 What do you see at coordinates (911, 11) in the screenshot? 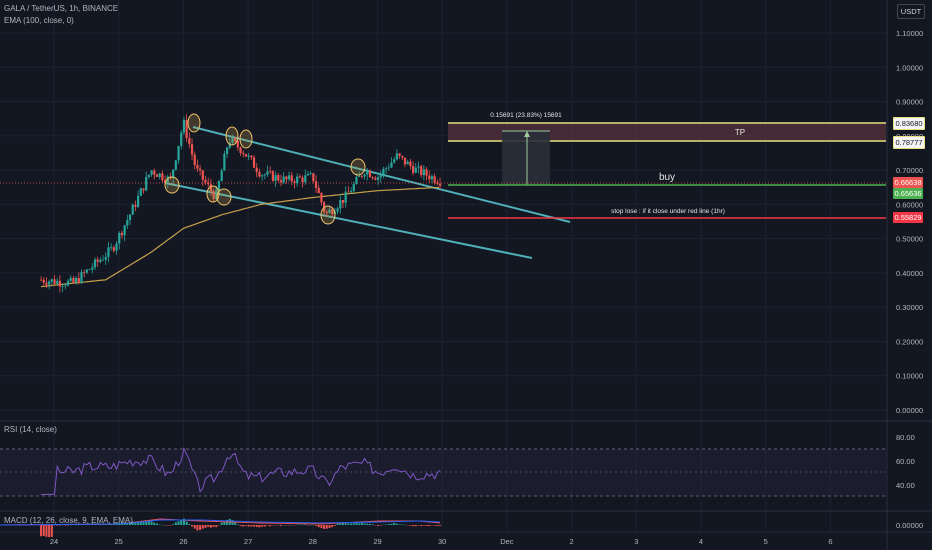
I see `currency-button: USDT` at bounding box center [911, 11].